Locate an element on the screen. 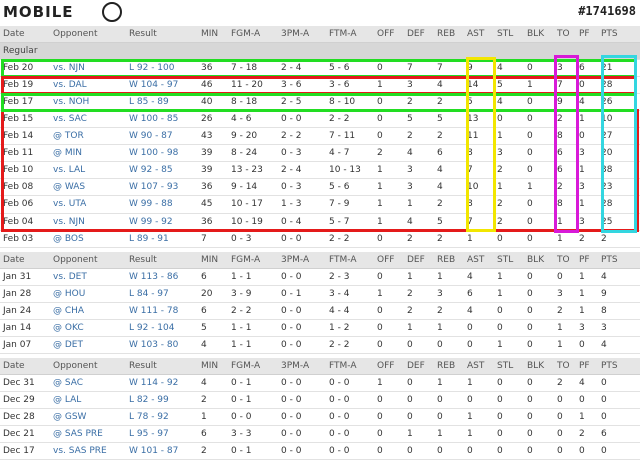 The image size is (640, 460). cell-result: W 101 - 87 is located at coordinates (162, 451).